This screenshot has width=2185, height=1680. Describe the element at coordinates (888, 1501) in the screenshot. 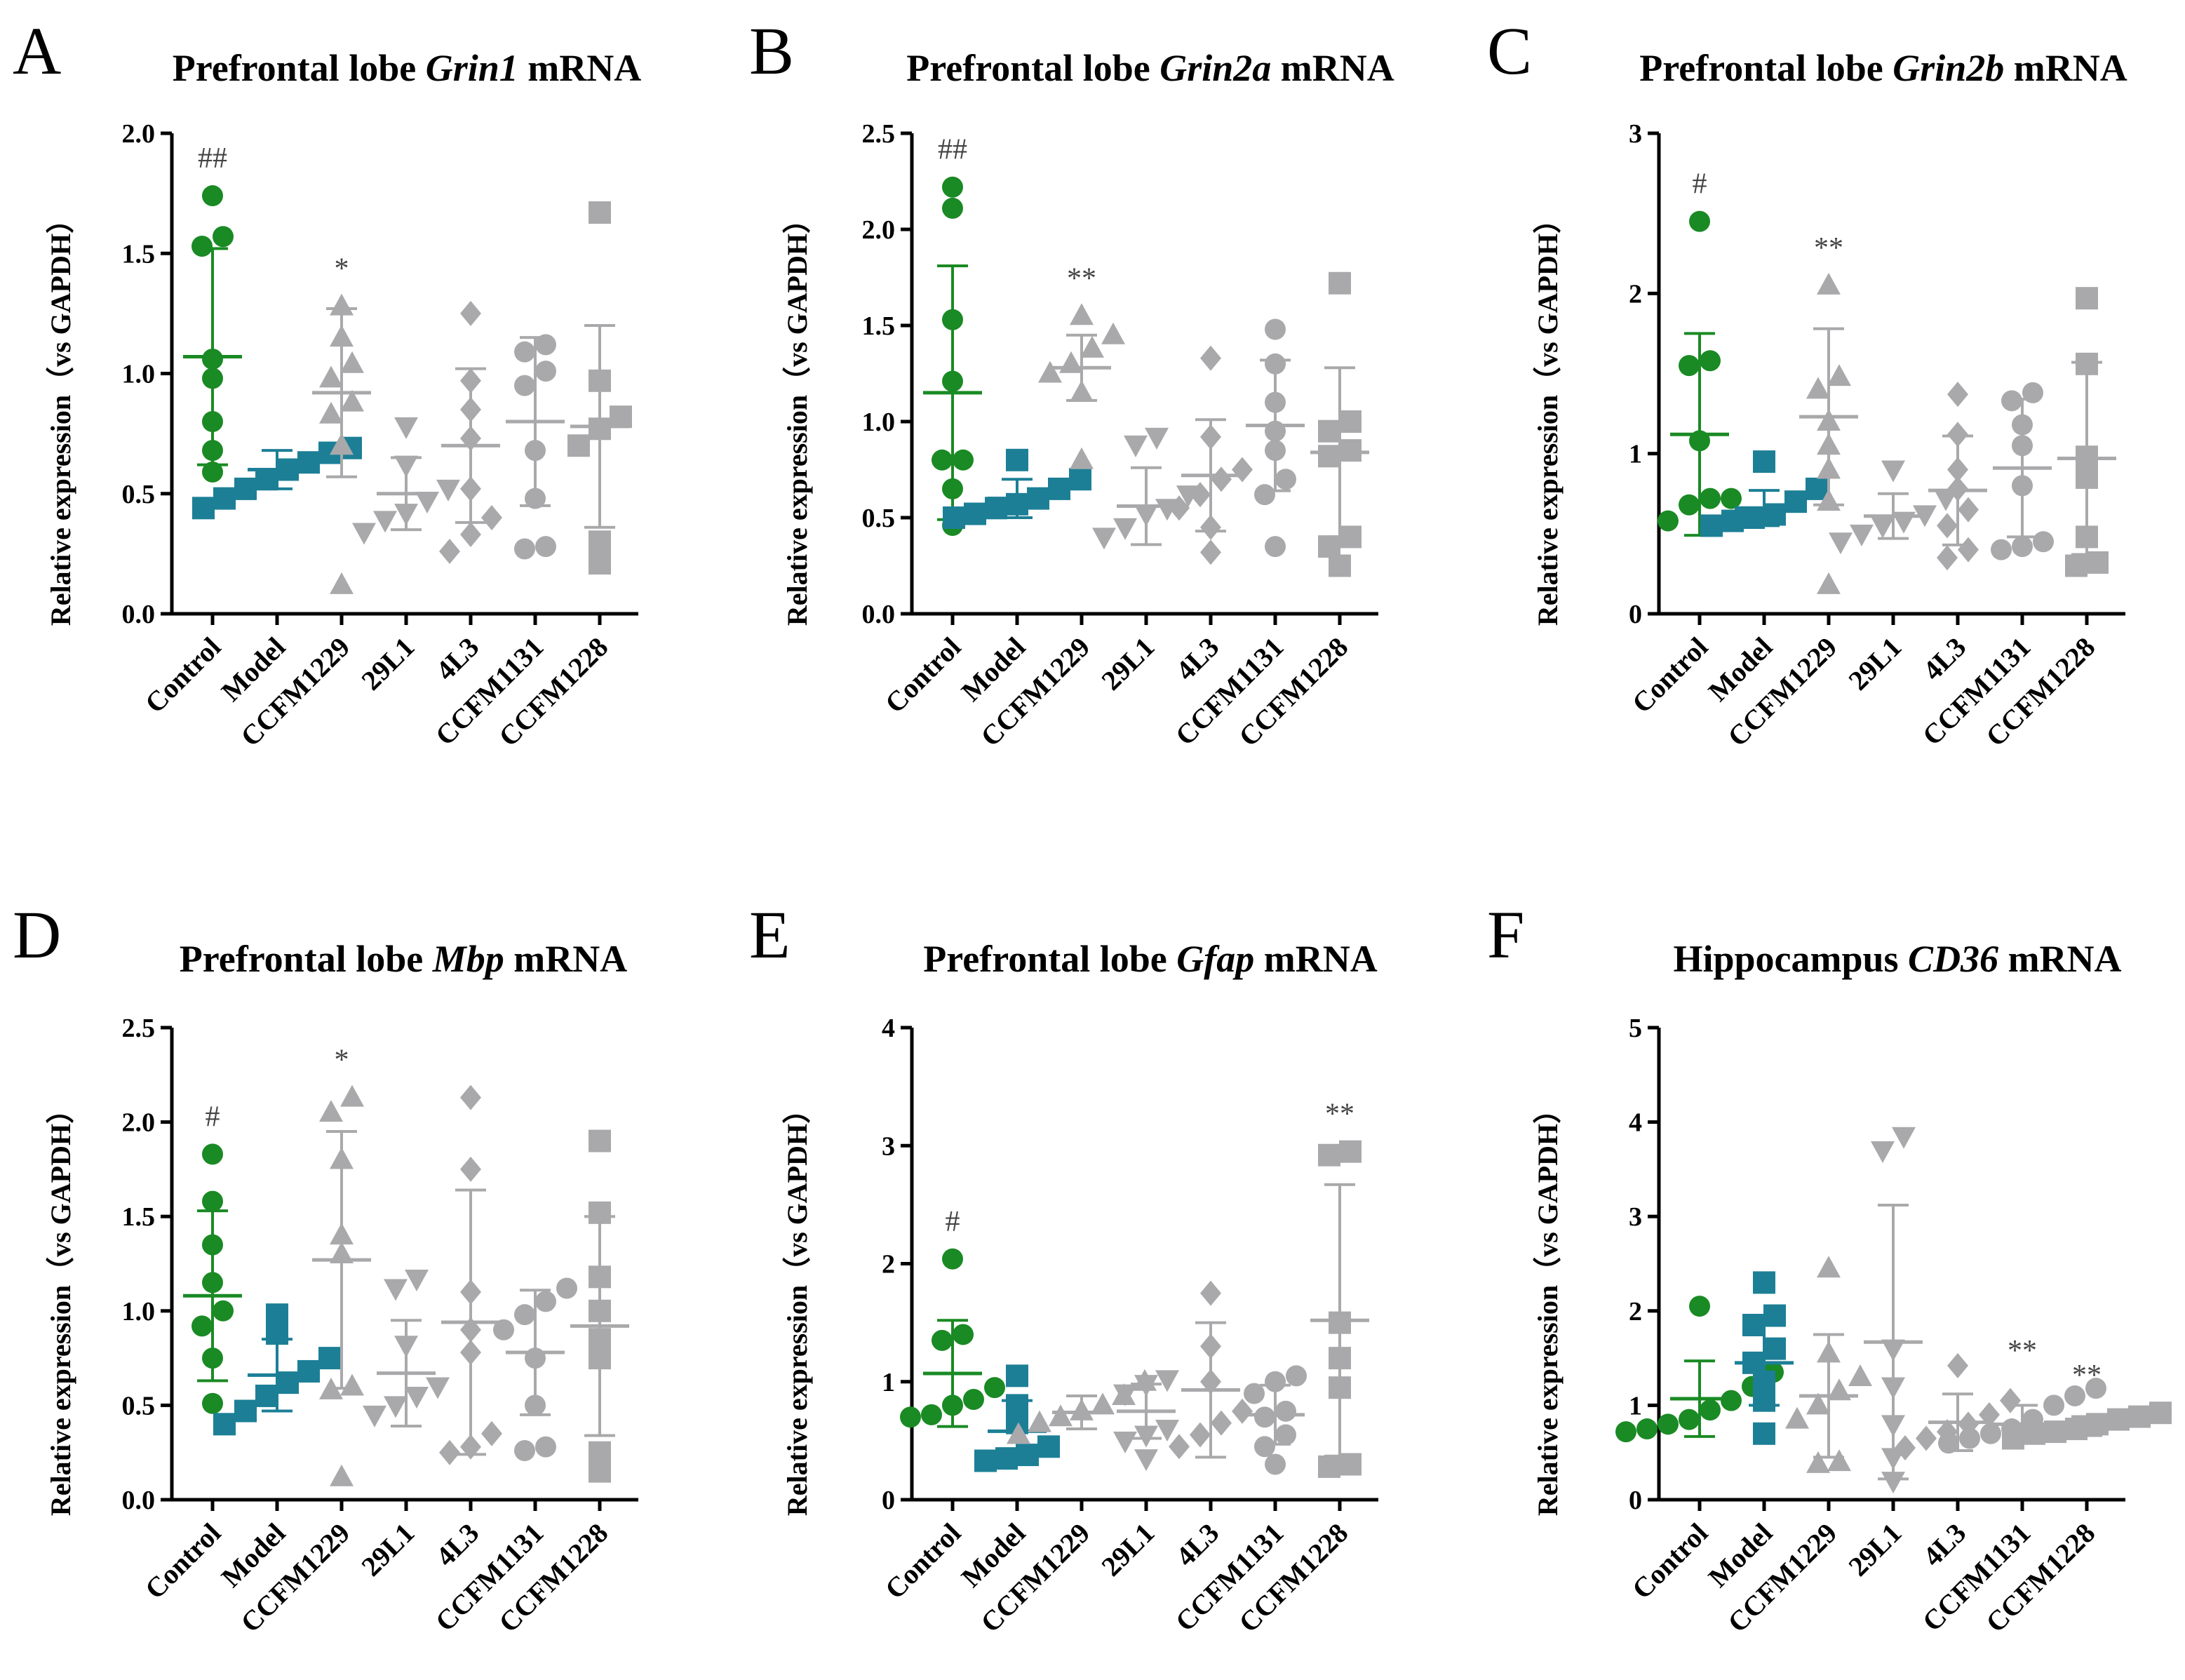

I see `y-tick-label: 0` at that location.